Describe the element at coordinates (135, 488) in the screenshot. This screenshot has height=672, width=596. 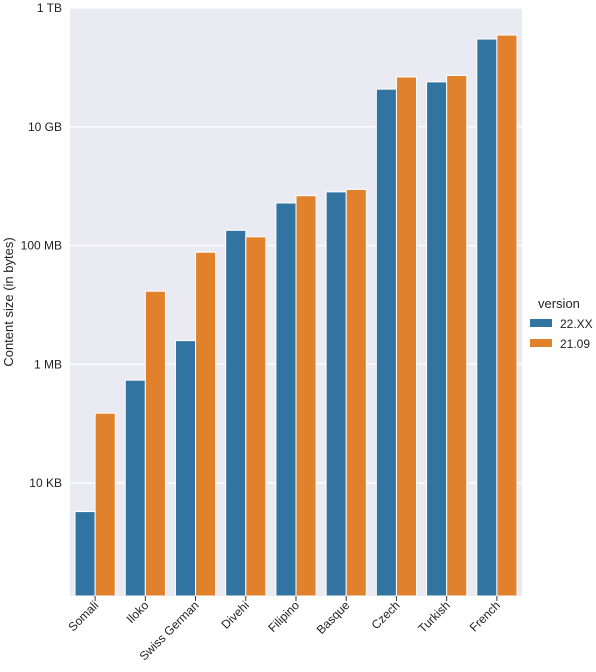
I see `bar-iloko-22.XX` at that location.